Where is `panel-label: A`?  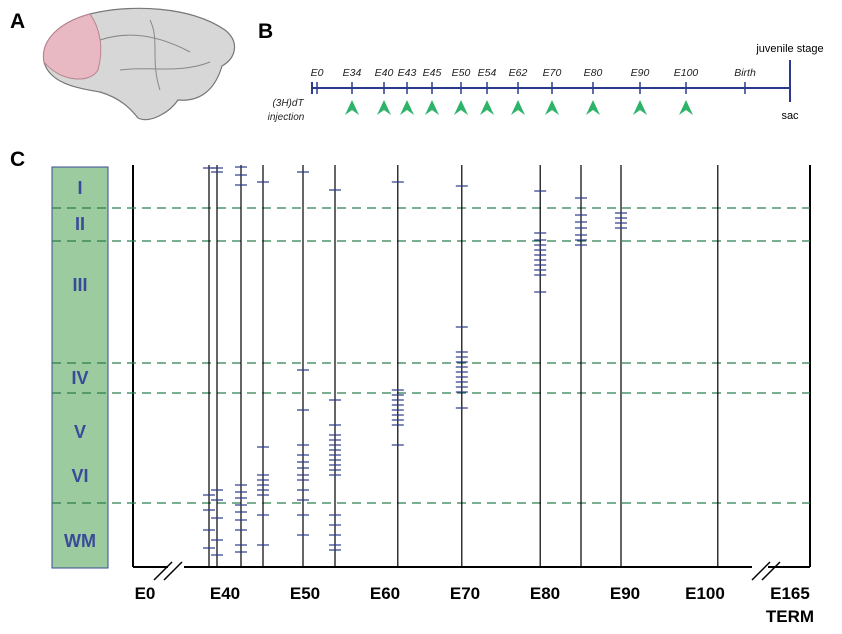
panel-label: A is located at coordinates (17, 21).